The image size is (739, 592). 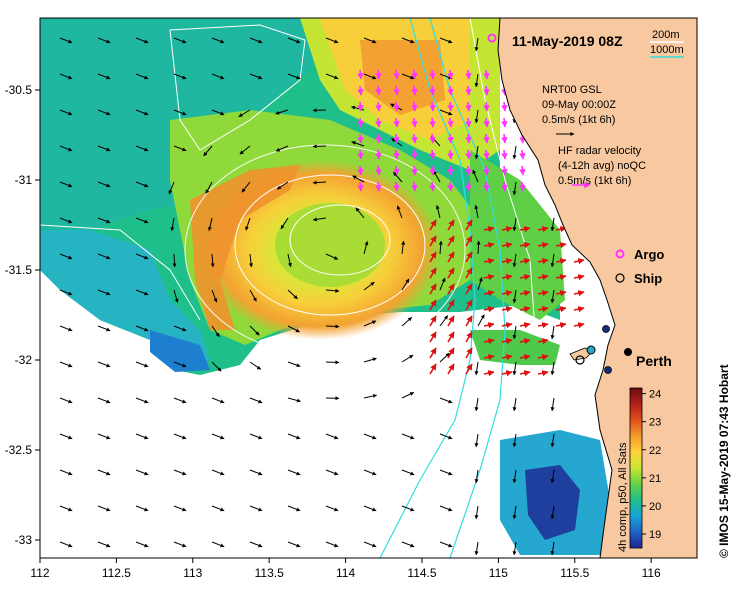 I want to click on y-tick-label: -32, so click(x=24, y=360).